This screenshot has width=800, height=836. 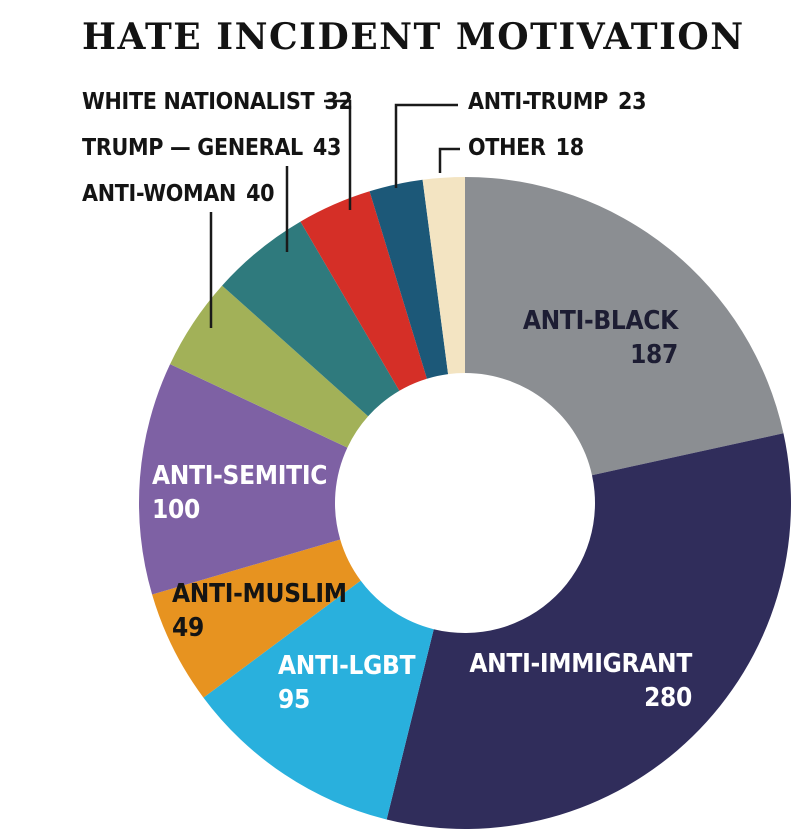 I want to click on callout-anti-trump: ANTI-TRUMP 23, so click(x=557, y=102).